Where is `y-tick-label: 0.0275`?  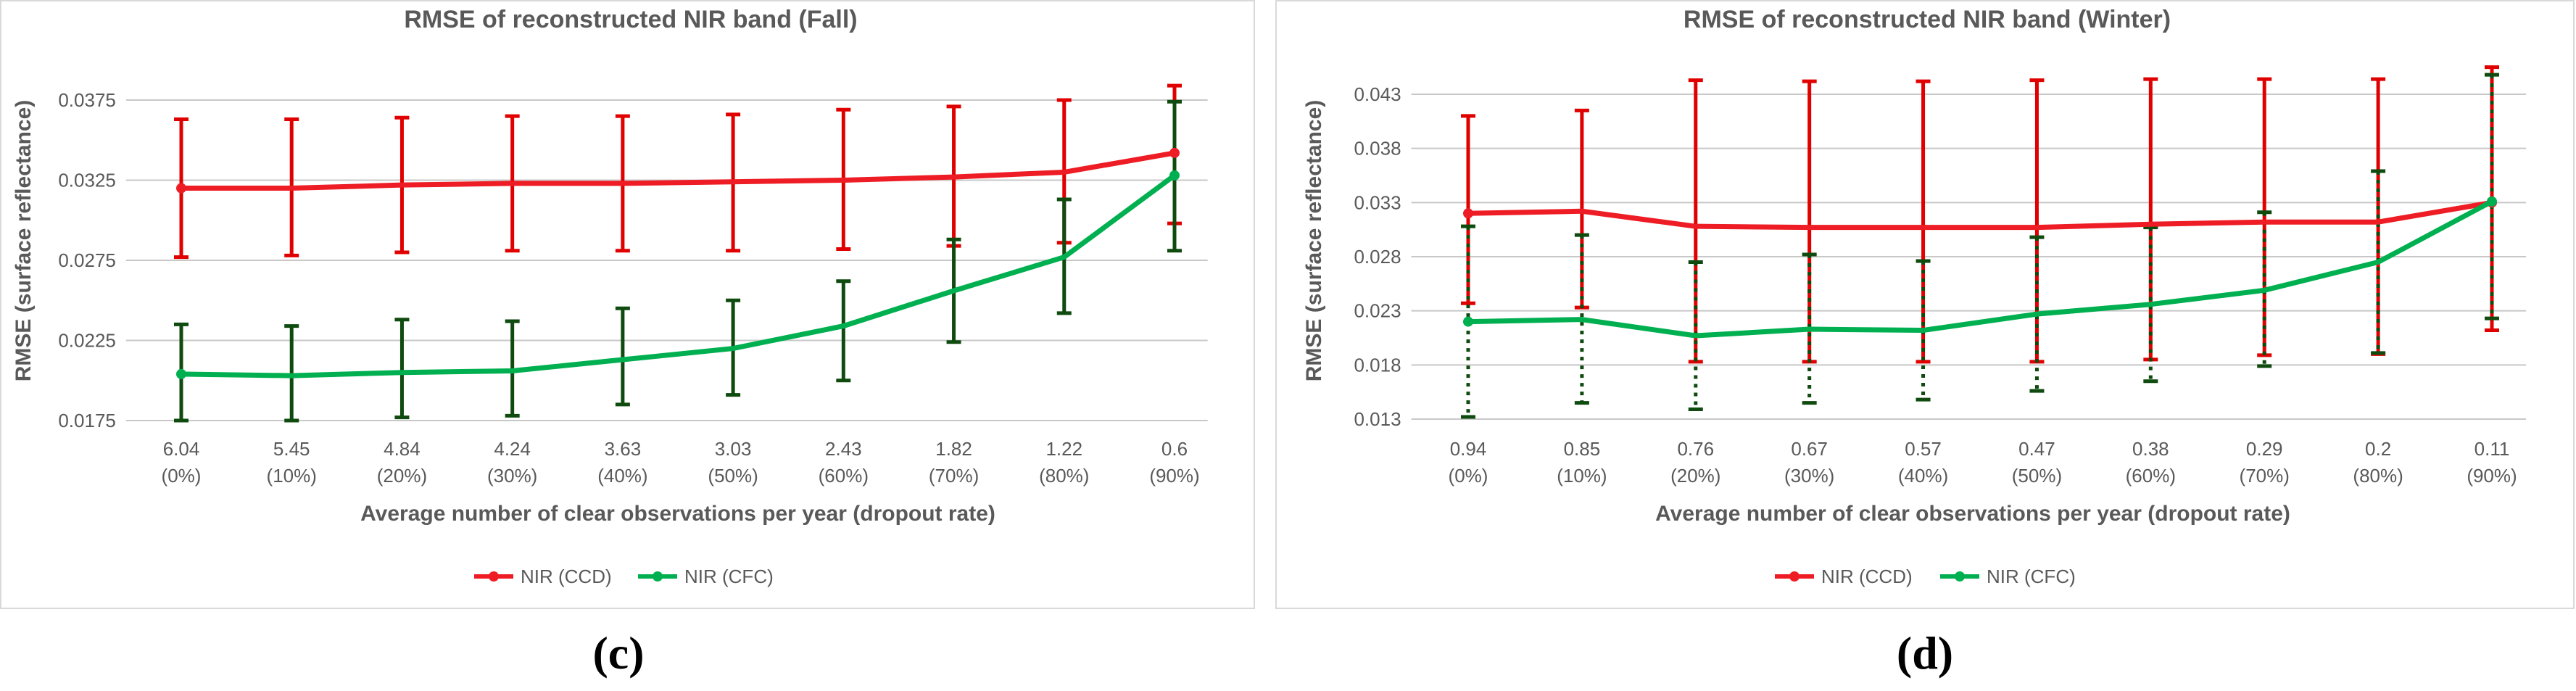
y-tick-label: 0.0275 is located at coordinates (87, 260).